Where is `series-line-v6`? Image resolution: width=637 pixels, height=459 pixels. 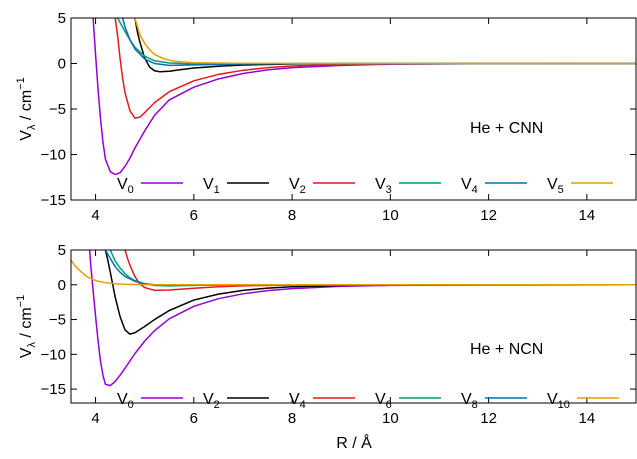
series-line-v6 is located at coordinates (372, 268).